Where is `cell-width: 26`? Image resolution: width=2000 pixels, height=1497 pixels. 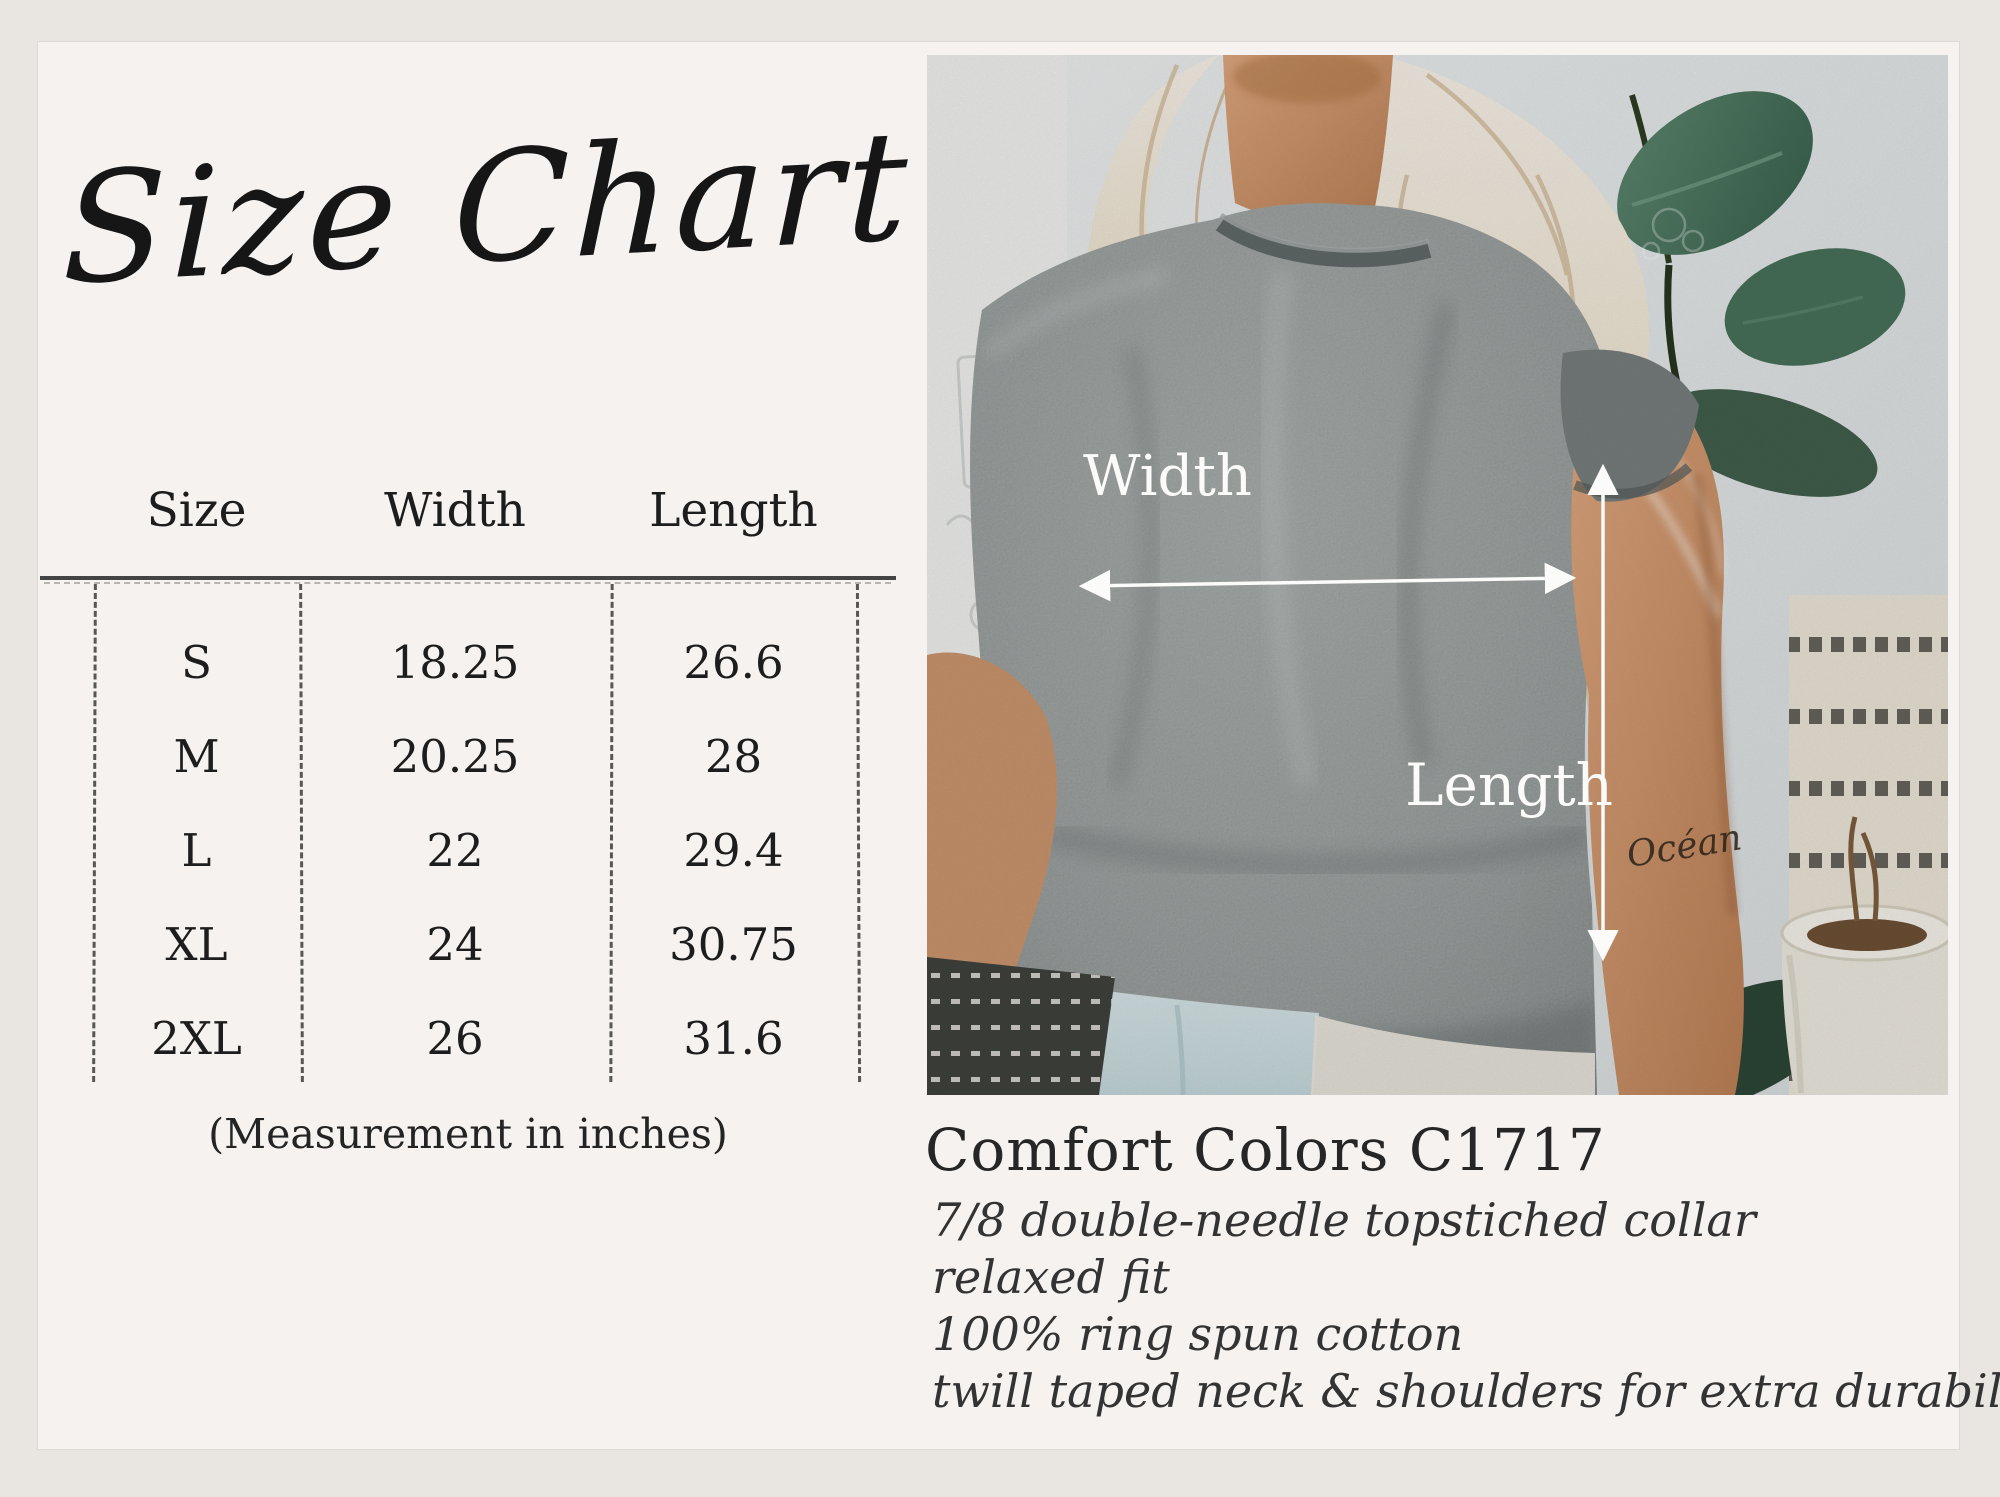
cell-width: 26 is located at coordinates (455, 1038).